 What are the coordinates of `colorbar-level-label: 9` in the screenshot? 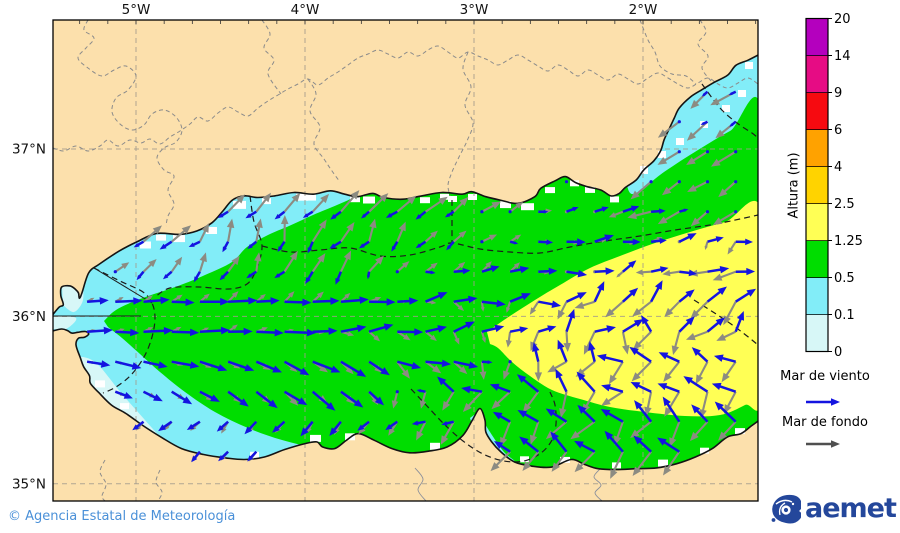 It's located at (838, 93).